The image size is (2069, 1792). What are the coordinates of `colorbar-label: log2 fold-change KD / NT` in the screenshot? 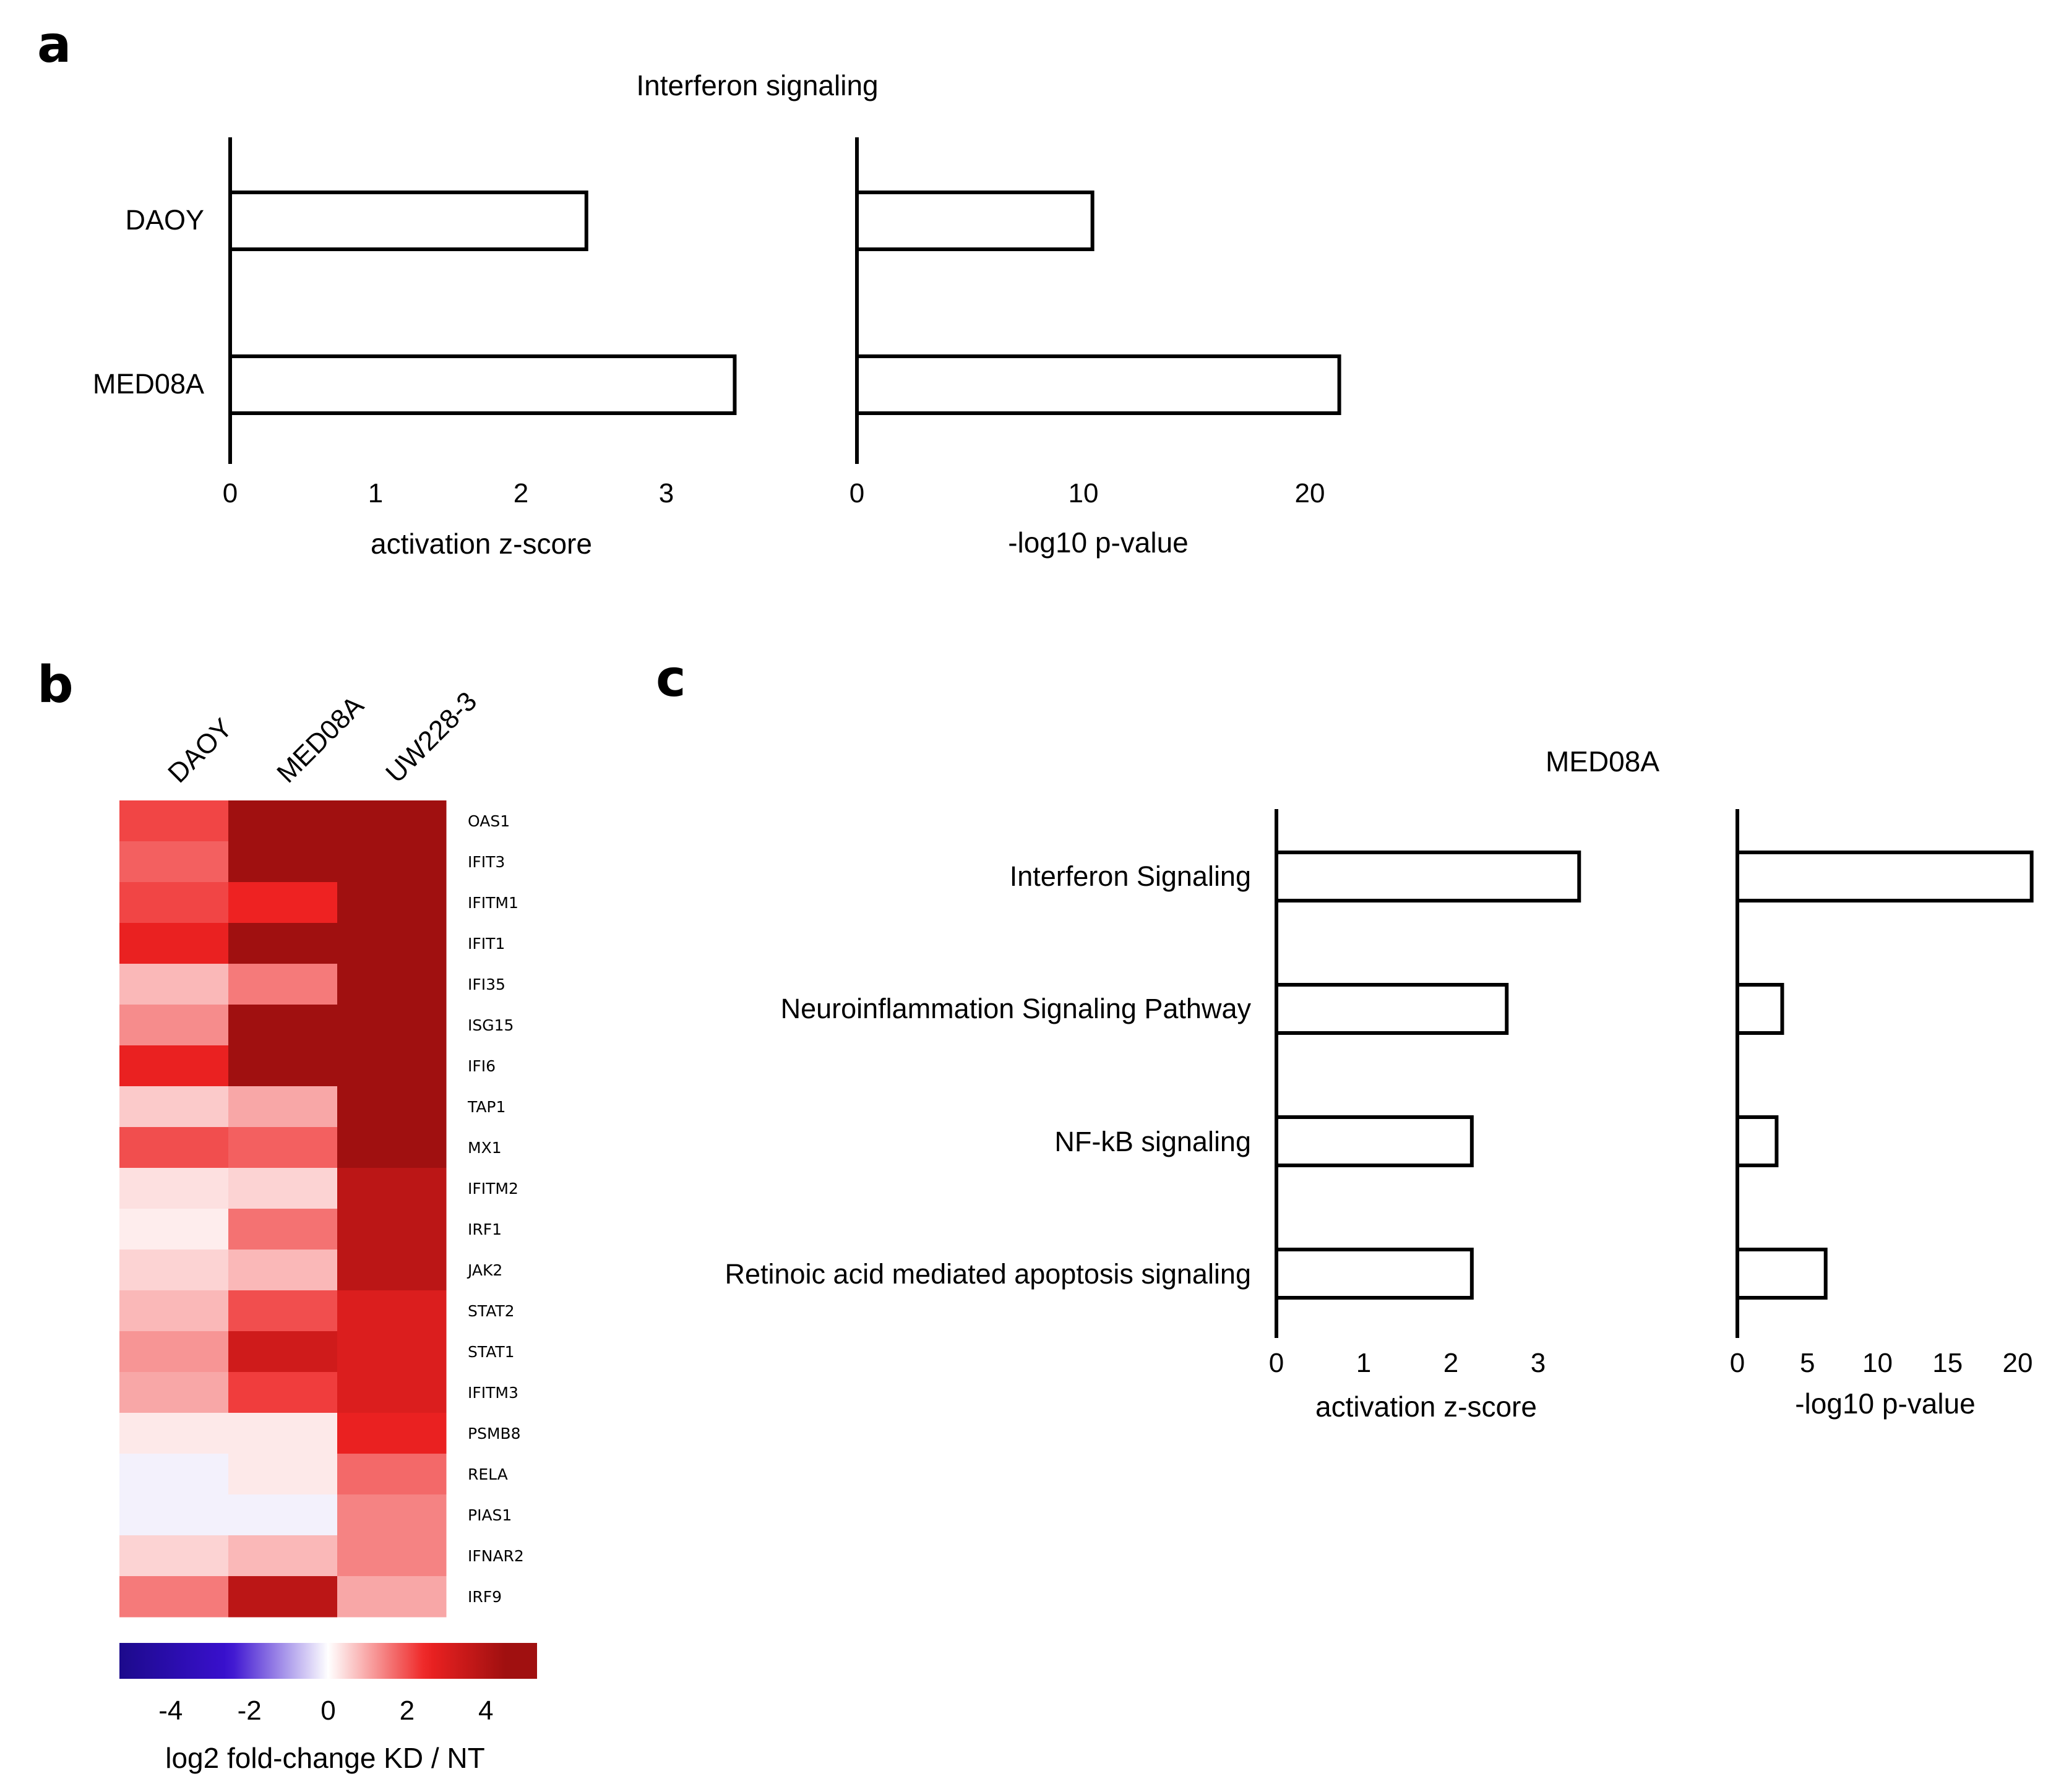 It's located at (325, 1758).